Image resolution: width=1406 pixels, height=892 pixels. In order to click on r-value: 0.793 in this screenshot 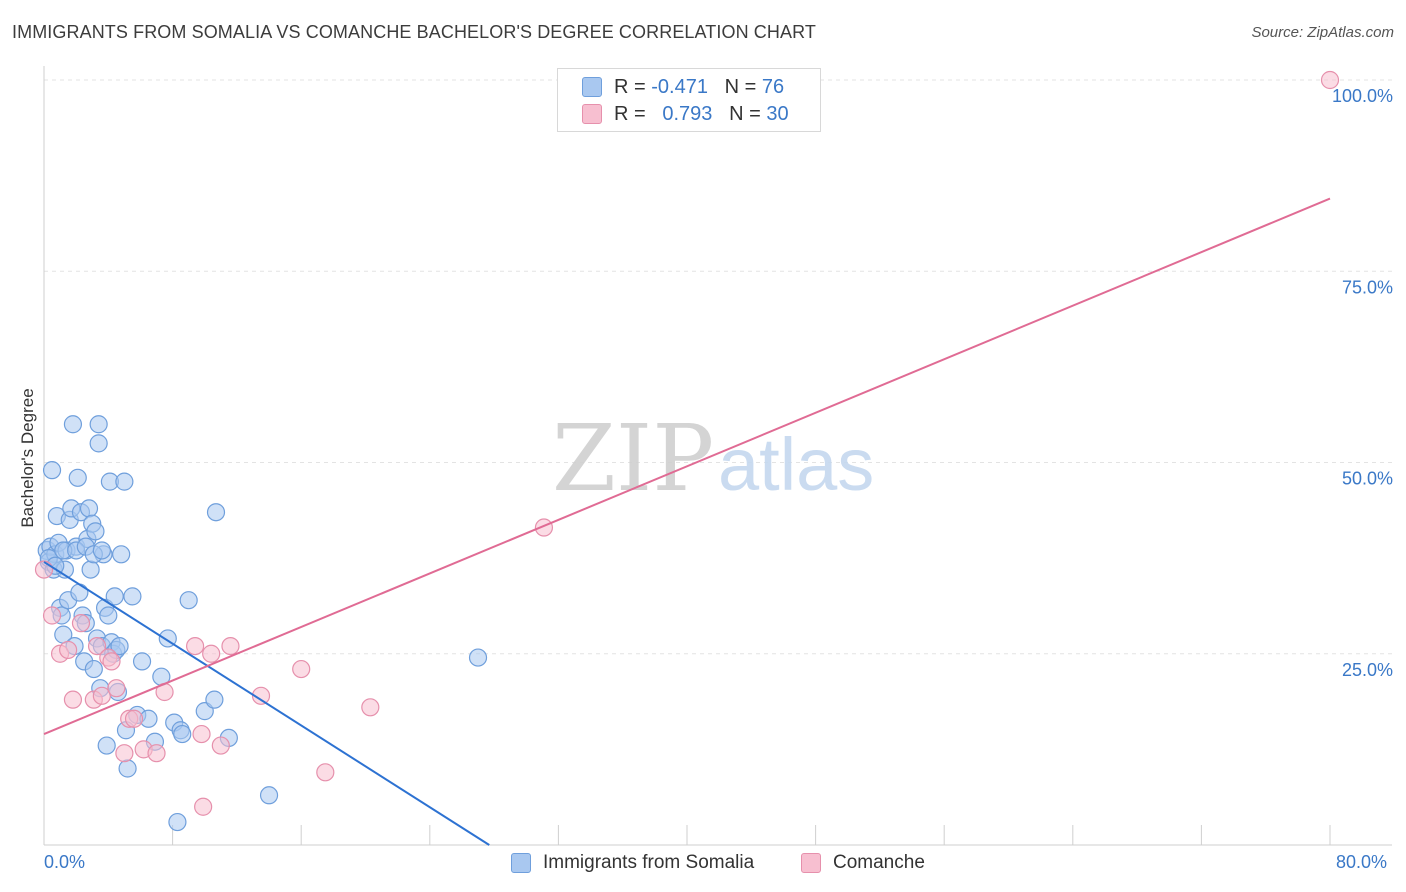, I will do `click(687, 113)`.